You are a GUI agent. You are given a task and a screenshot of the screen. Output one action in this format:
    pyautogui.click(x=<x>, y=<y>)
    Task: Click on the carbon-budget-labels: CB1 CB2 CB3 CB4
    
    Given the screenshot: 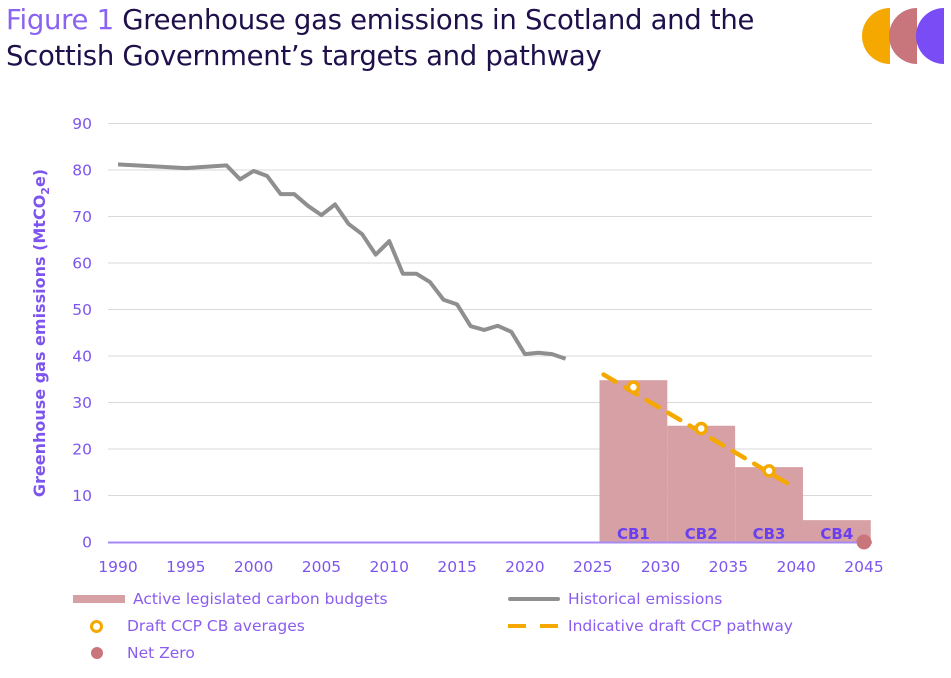 What is the action you would take?
    pyautogui.click(x=735, y=534)
    